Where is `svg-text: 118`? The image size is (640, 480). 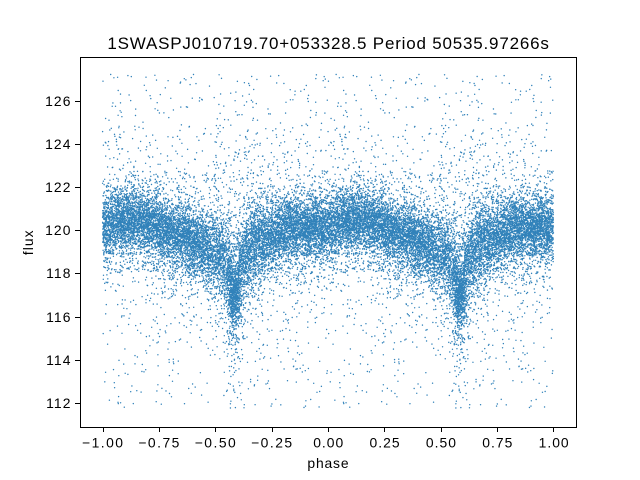
svg-text: 118 is located at coordinates (58, 273).